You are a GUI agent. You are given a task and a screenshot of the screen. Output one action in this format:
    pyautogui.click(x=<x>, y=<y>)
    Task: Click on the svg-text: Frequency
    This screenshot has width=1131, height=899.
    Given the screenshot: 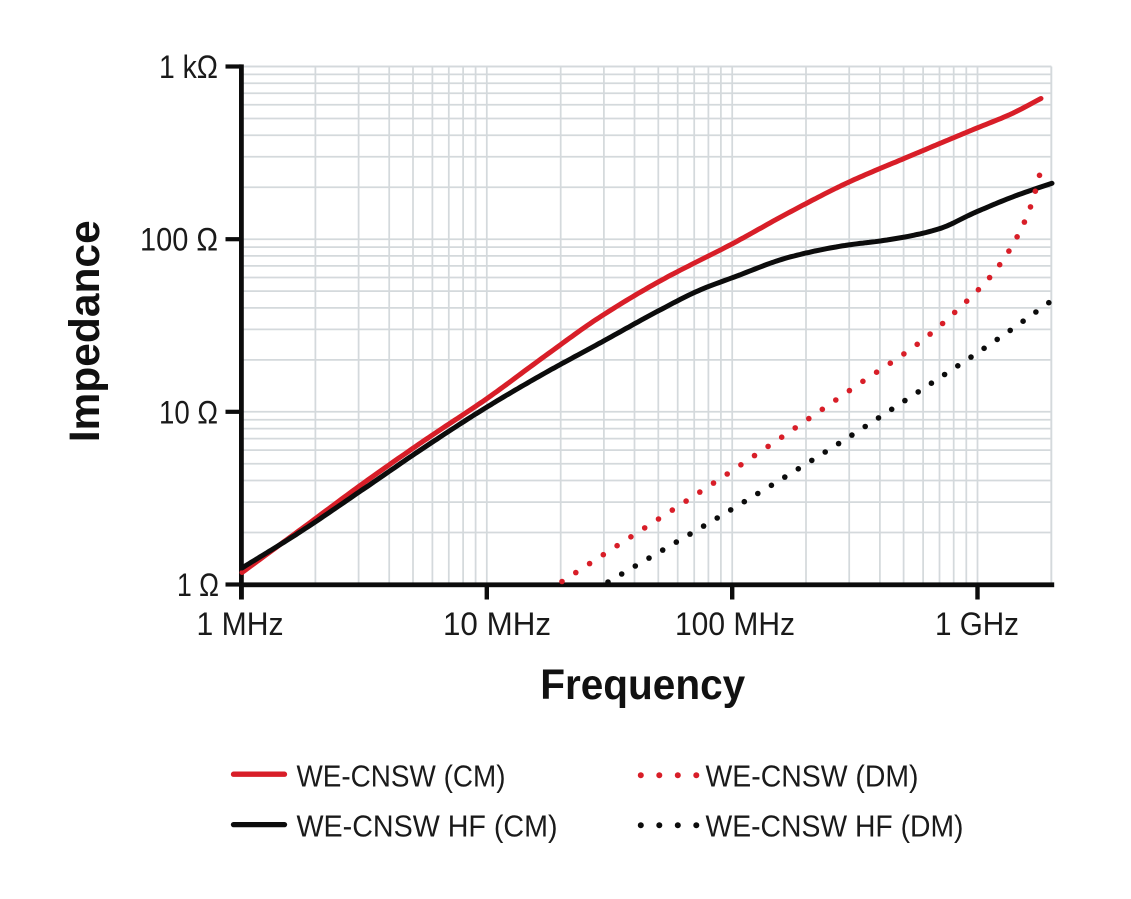 What is the action you would take?
    pyautogui.click(x=642, y=685)
    